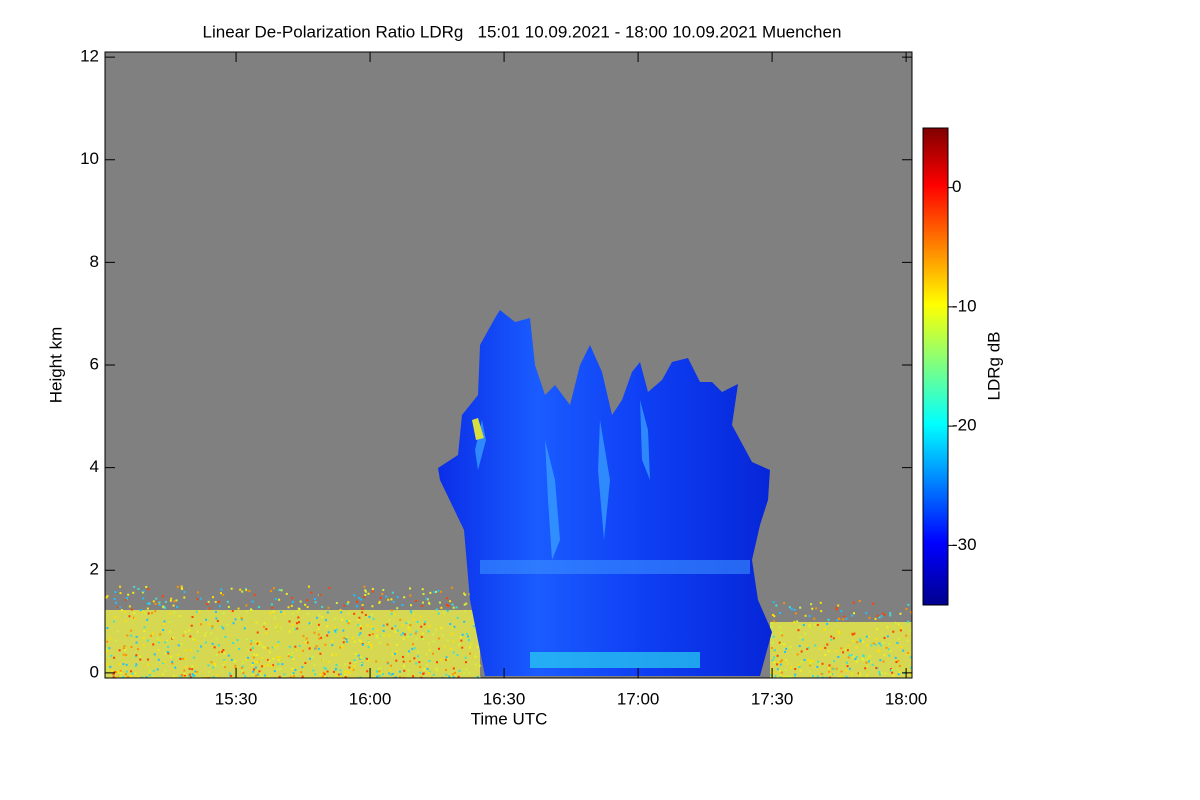 Image resolution: width=1200 pixels, height=800 pixels. I want to click on y-tick-label: 0, so click(94, 671).